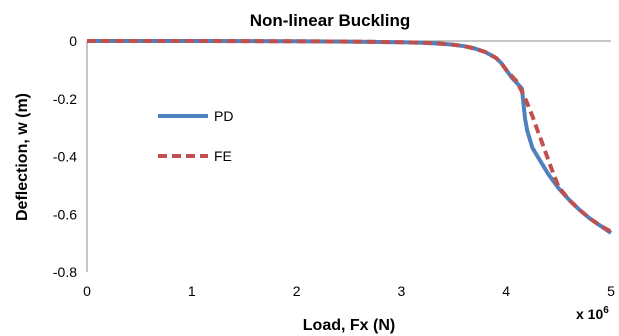 The height and width of the screenshot is (336, 619). What do you see at coordinates (65, 99) in the screenshot?
I see `y-tick-label: -0.2` at bounding box center [65, 99].